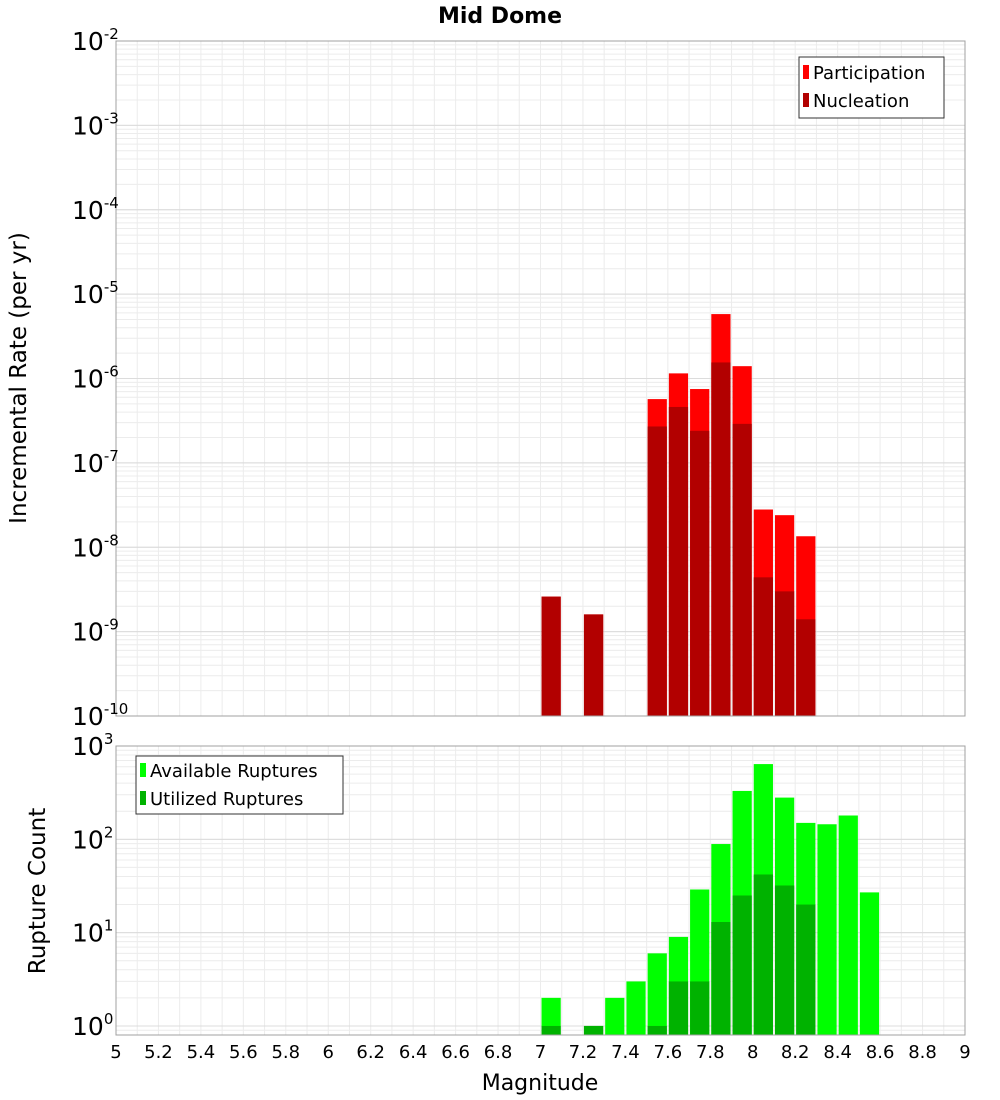  I want to click on legend-swatch-available, so click(143, 770).